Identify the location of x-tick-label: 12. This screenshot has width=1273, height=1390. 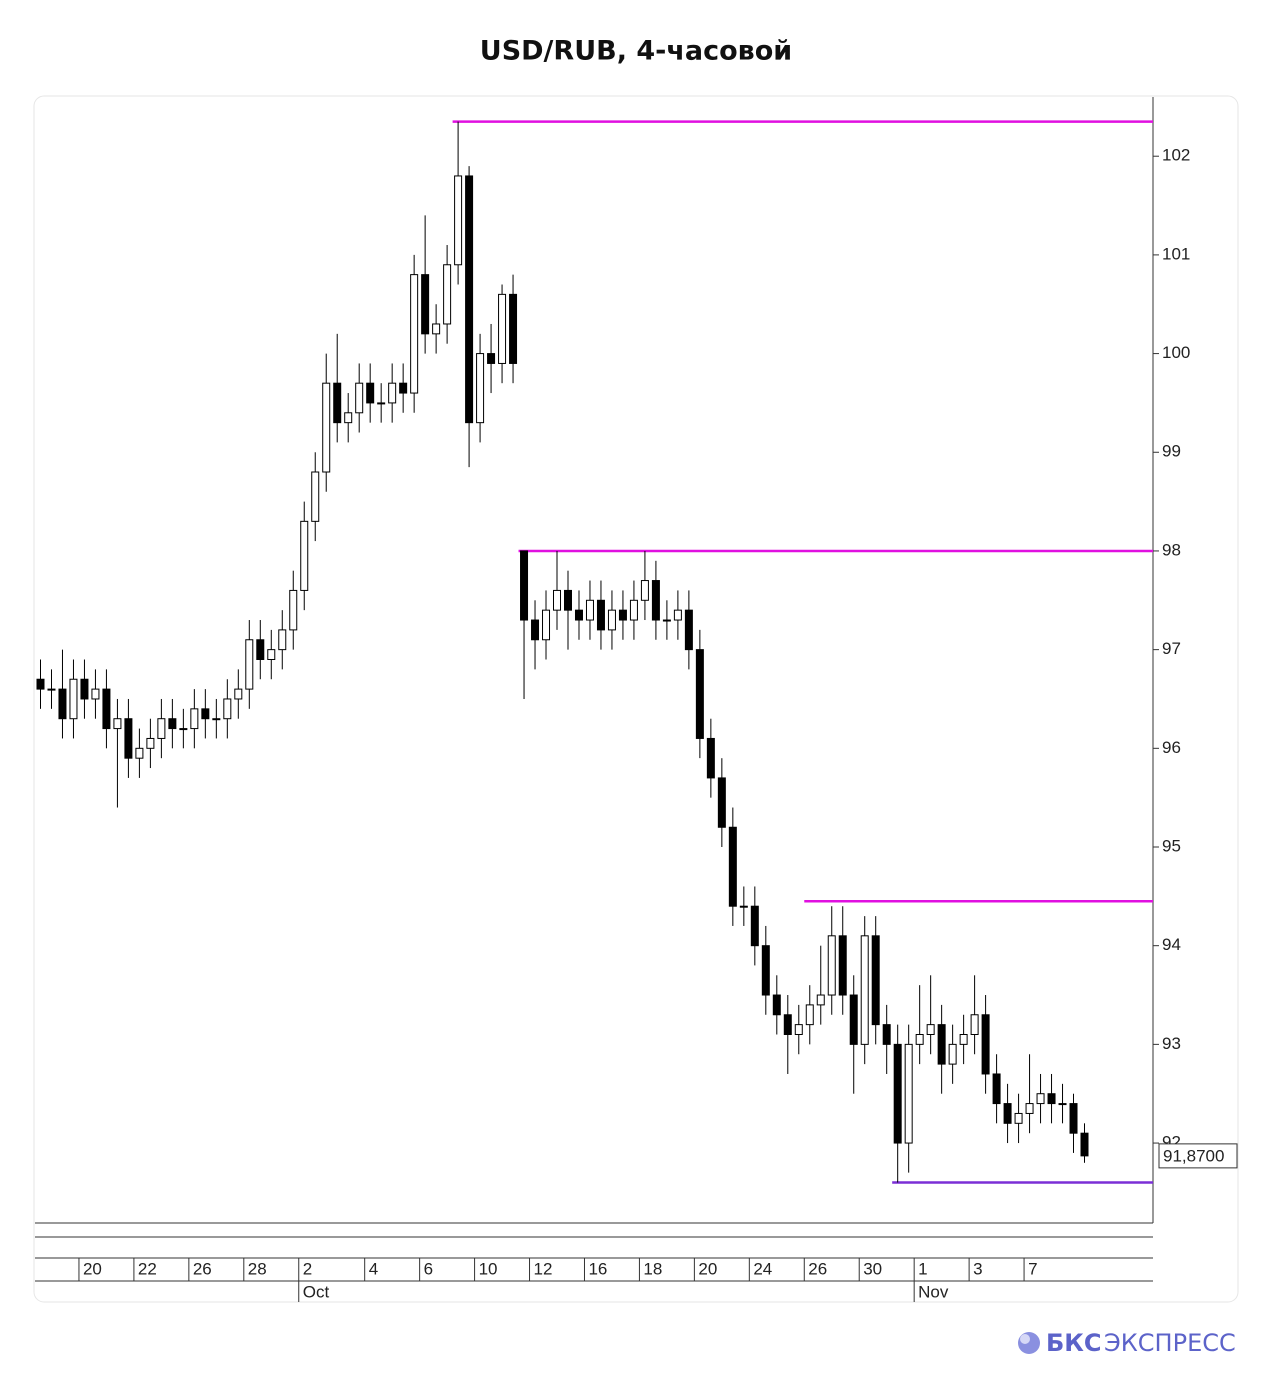
(543, 1268).